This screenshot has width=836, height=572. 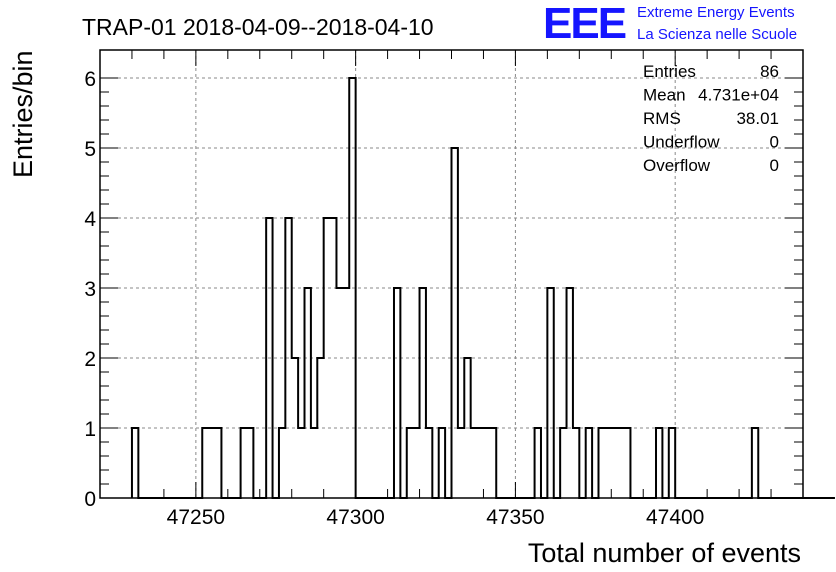 What do you see at coordinates (662, 118) in the screenshot?
I see `stats-label: RMS` at bounding box center [662, 118].